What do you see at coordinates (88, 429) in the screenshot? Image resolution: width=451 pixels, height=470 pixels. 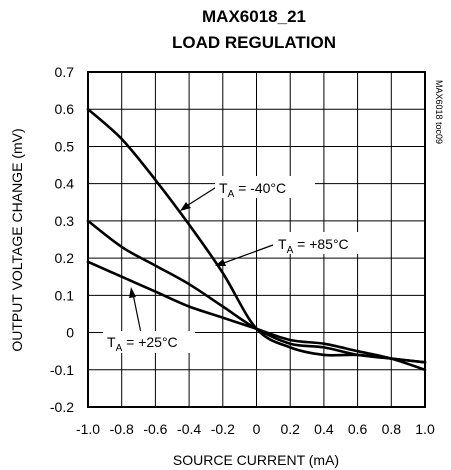 I see `x-tick-label: -1.0` at bounding box center [88, 429].